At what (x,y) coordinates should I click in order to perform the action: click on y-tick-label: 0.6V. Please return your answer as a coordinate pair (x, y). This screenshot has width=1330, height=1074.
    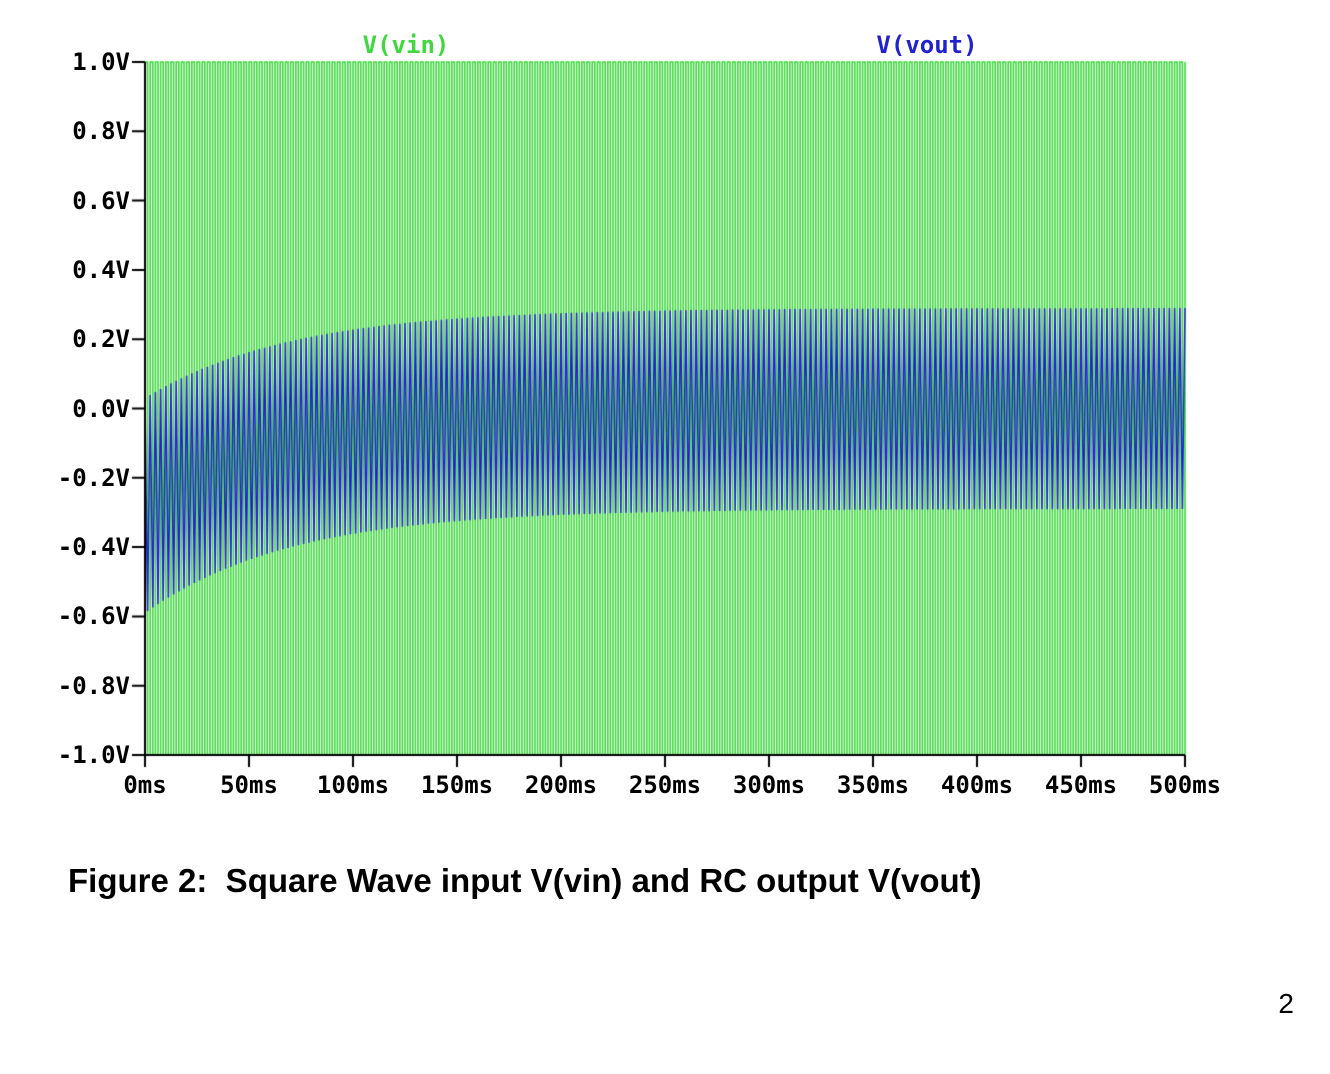
    Looking at the image, I should click on (101, 200).